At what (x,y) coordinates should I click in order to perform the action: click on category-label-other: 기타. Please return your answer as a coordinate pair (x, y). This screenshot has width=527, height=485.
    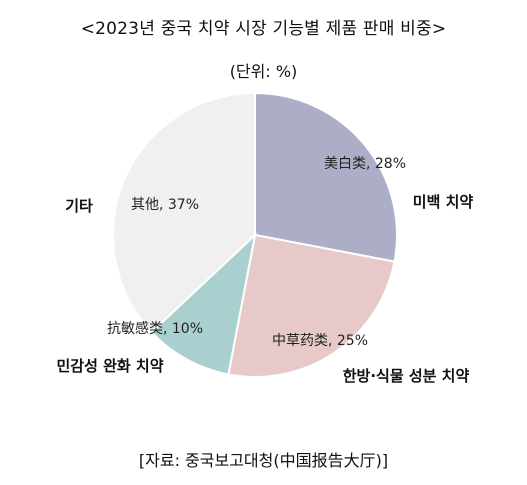
    Looking at the image, I should click on (79, 206).